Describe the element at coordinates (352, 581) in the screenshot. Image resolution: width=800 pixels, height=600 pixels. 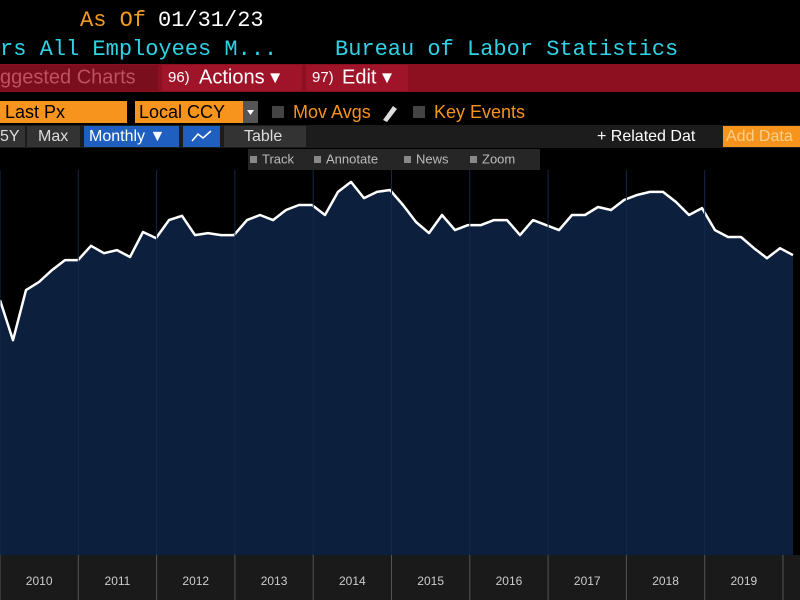
I see `x-tick-label: 2014` at that location.